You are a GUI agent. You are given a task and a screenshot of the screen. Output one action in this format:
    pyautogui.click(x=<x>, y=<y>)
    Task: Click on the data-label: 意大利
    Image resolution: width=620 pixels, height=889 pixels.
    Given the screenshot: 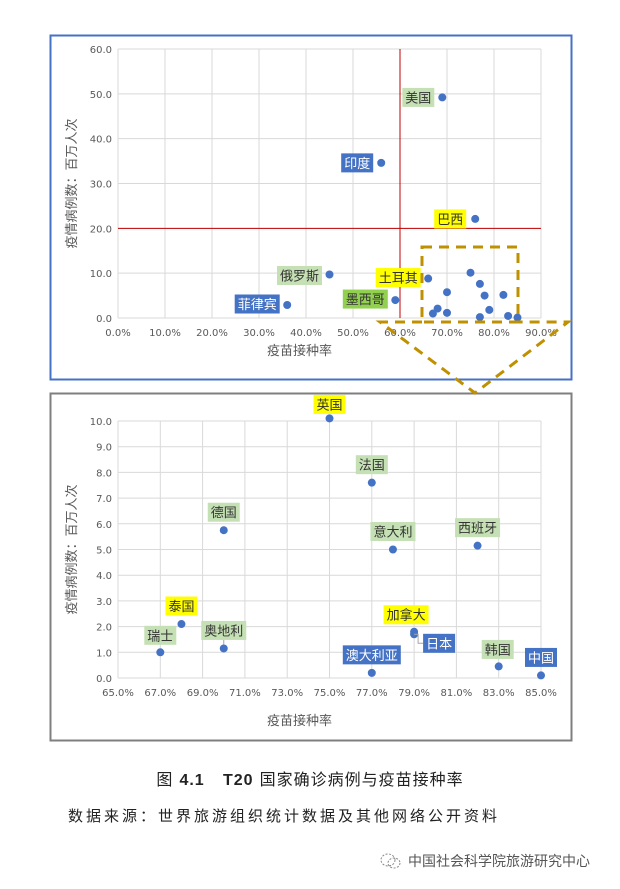 What is the action you would take?
    pyautogui.click(x=392, y=533)
    